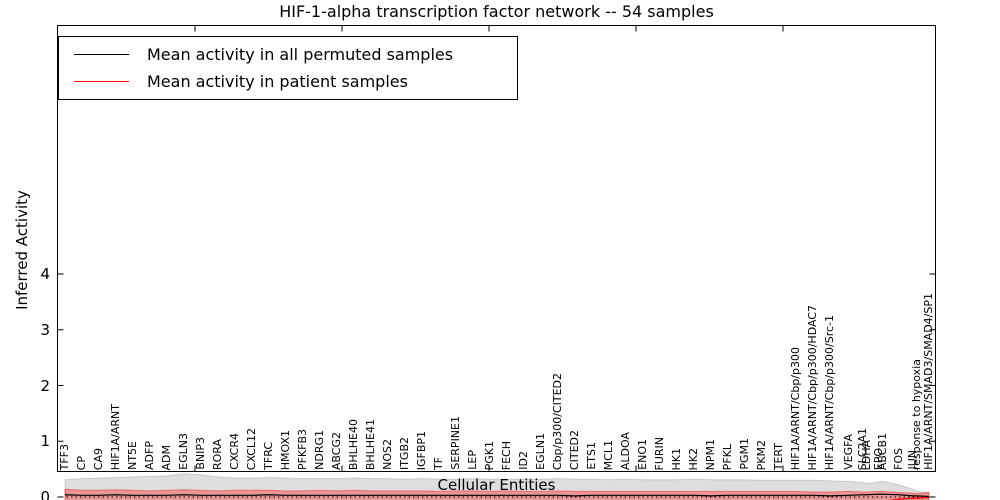 Image resolution: width=1000 pixels, height=500 pixels. Describe the element at coordinates (387, 454) in the screenshot. I see `x-tick-label: NOS2` at that location.